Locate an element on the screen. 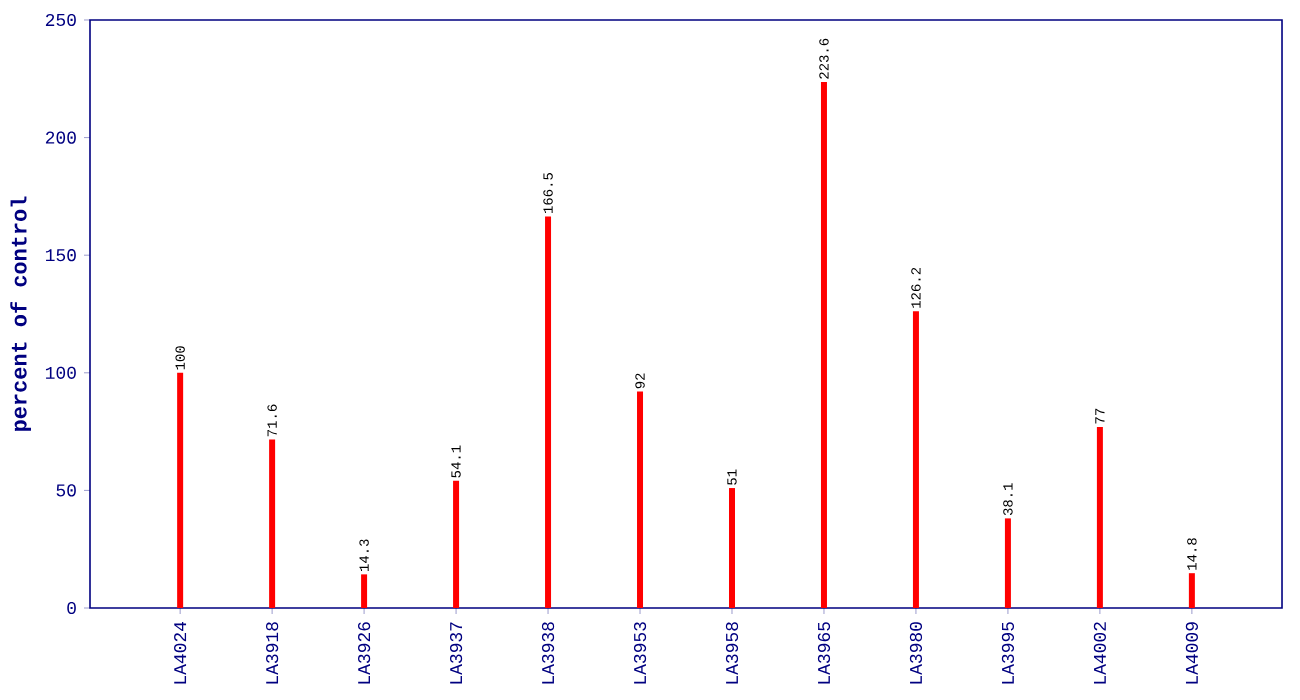  x-tick-label: LA4024 is located at coordinates (180, 652).